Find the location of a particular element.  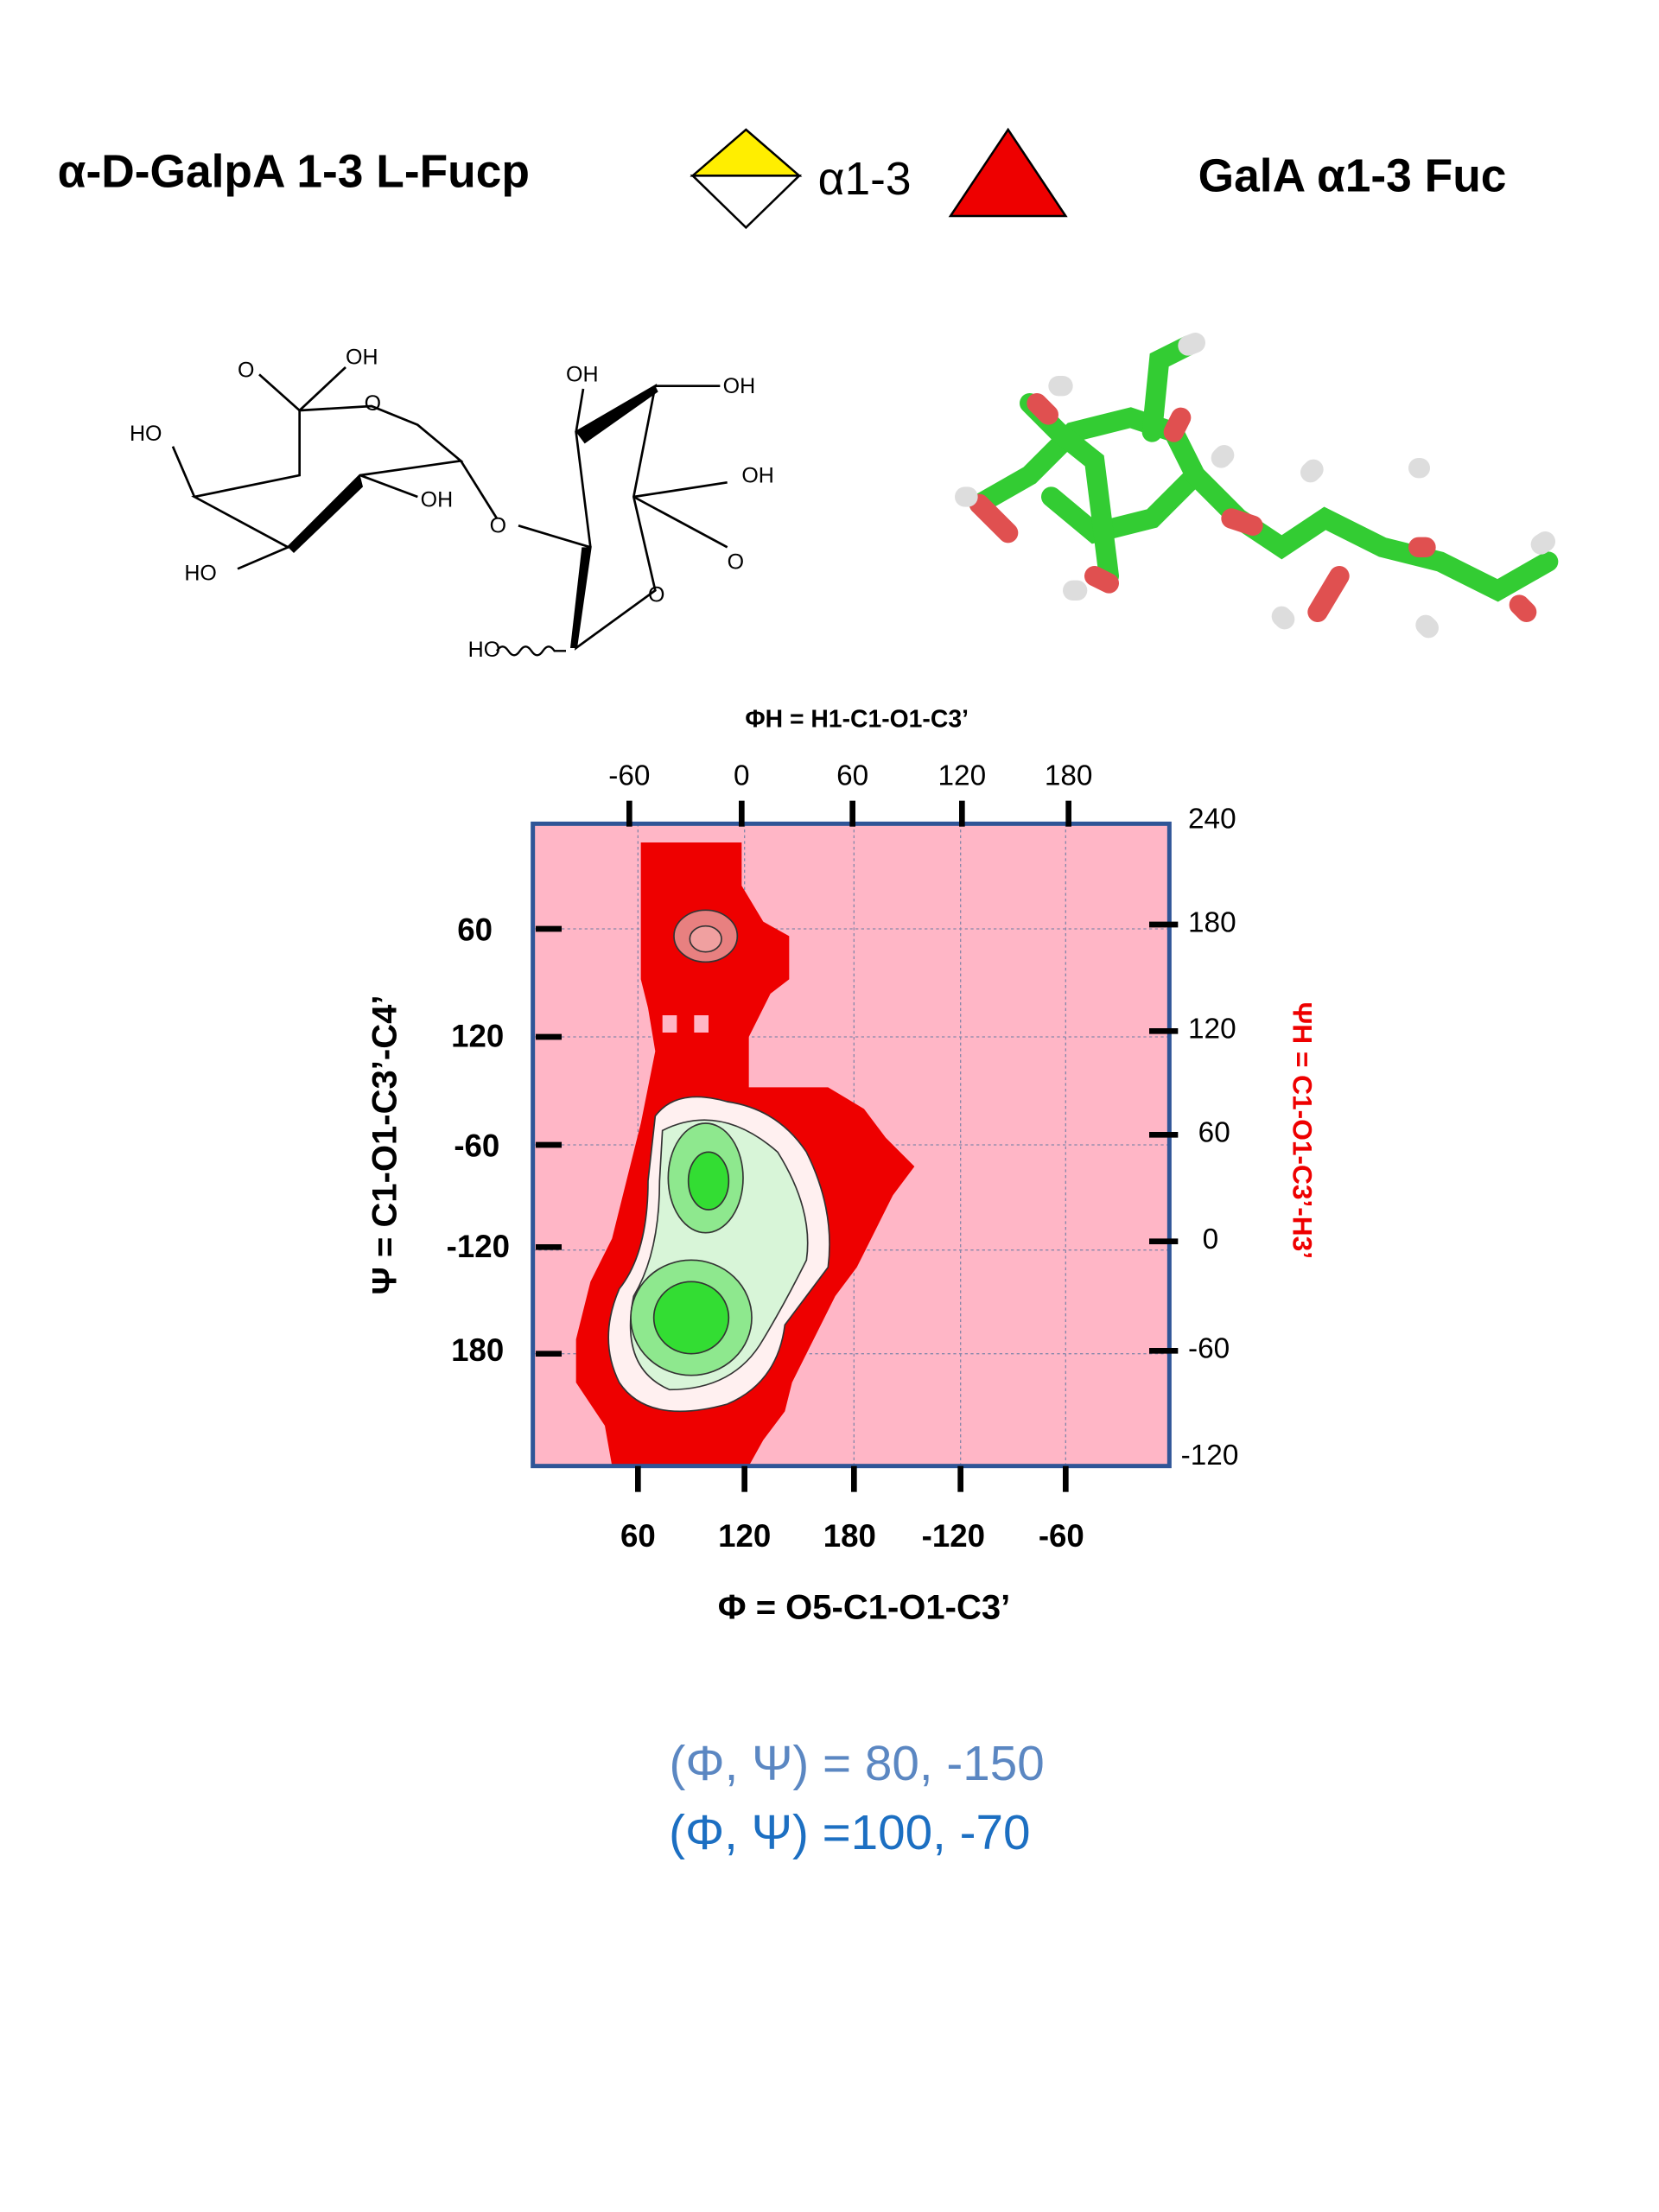

result-line: (Φ, Ψ) = 80, -150 is located at coordinates (857, 1764).